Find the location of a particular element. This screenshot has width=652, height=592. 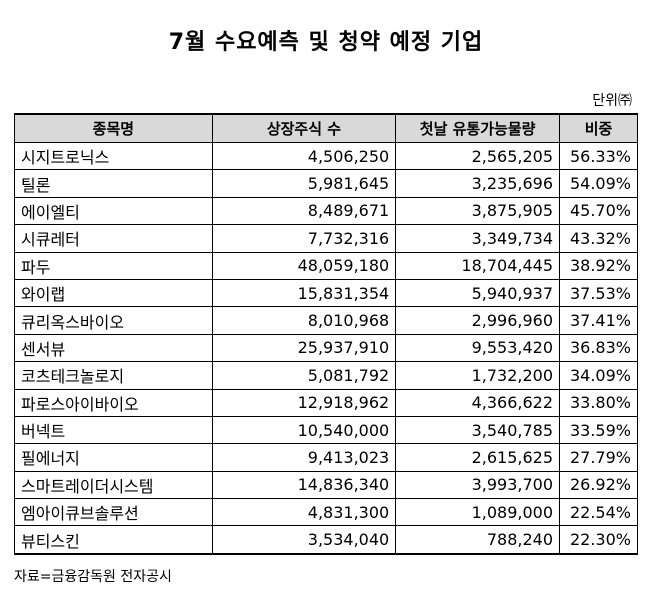

header-ratio: 비중 is located at coordinates (598, 128).